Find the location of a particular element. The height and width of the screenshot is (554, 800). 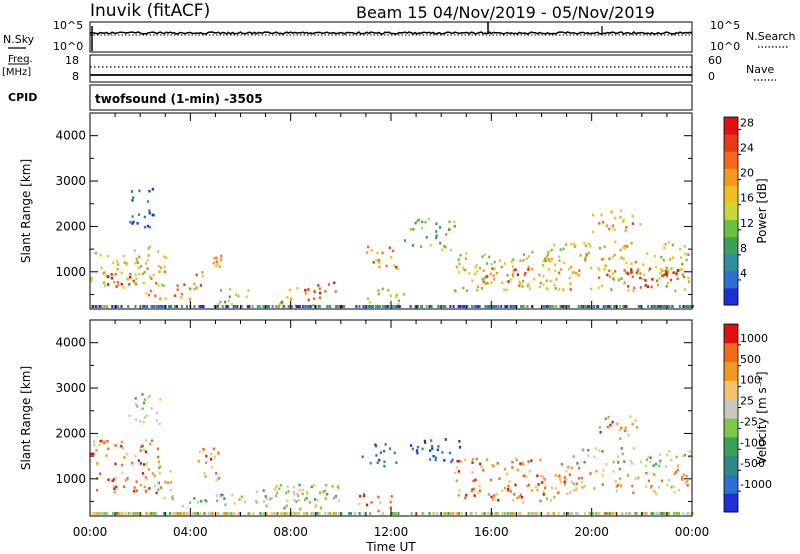

velocity-y-tick-label: 4000 is located at coordinates (70, 343).